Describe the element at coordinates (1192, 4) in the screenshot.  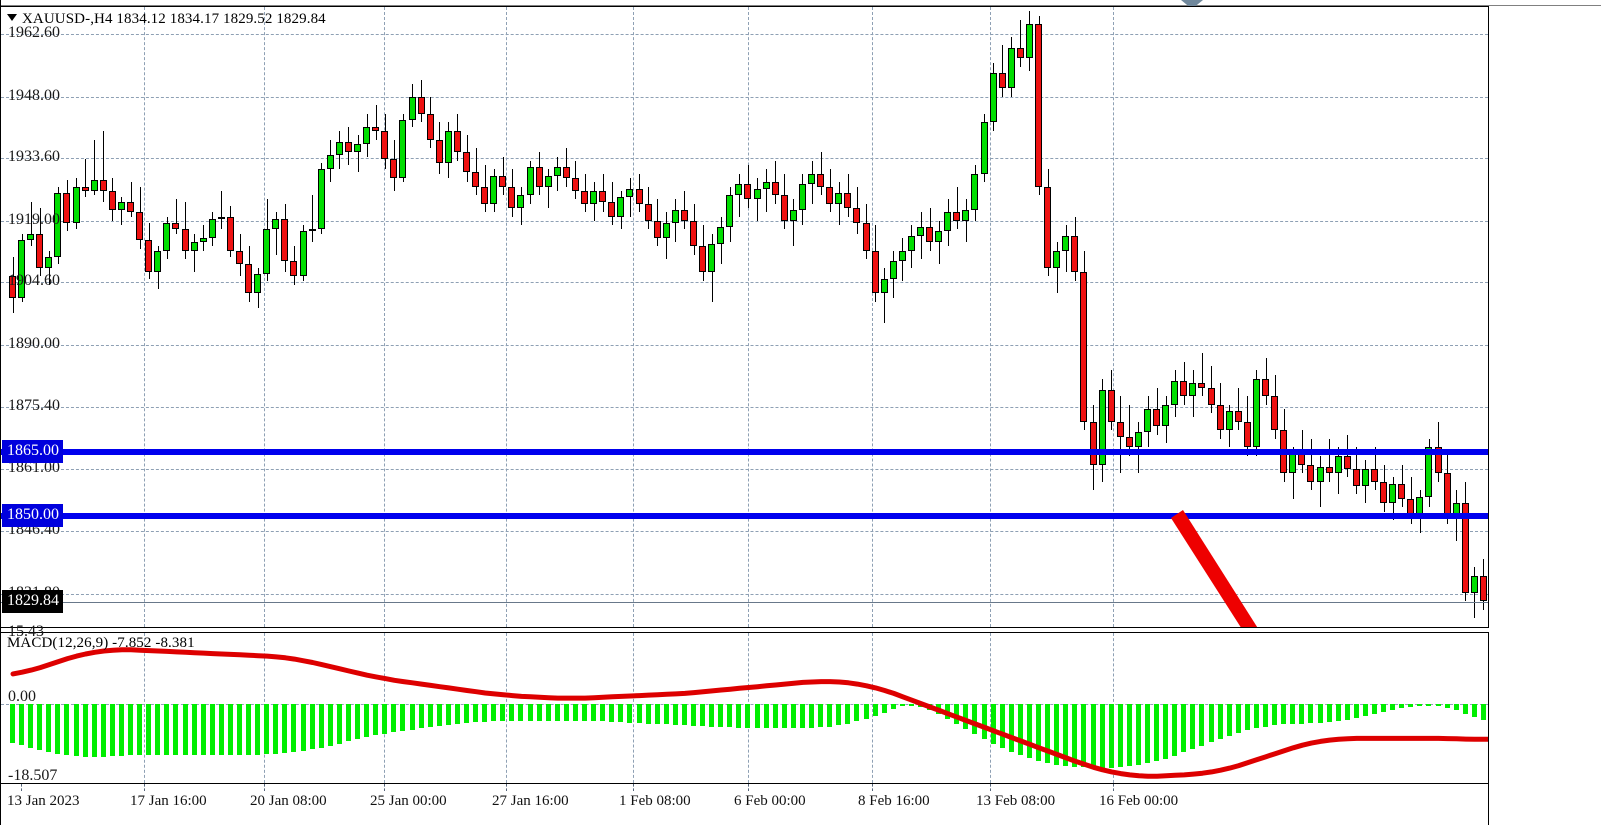
I see `chevron-down-marker-icon` at that location.